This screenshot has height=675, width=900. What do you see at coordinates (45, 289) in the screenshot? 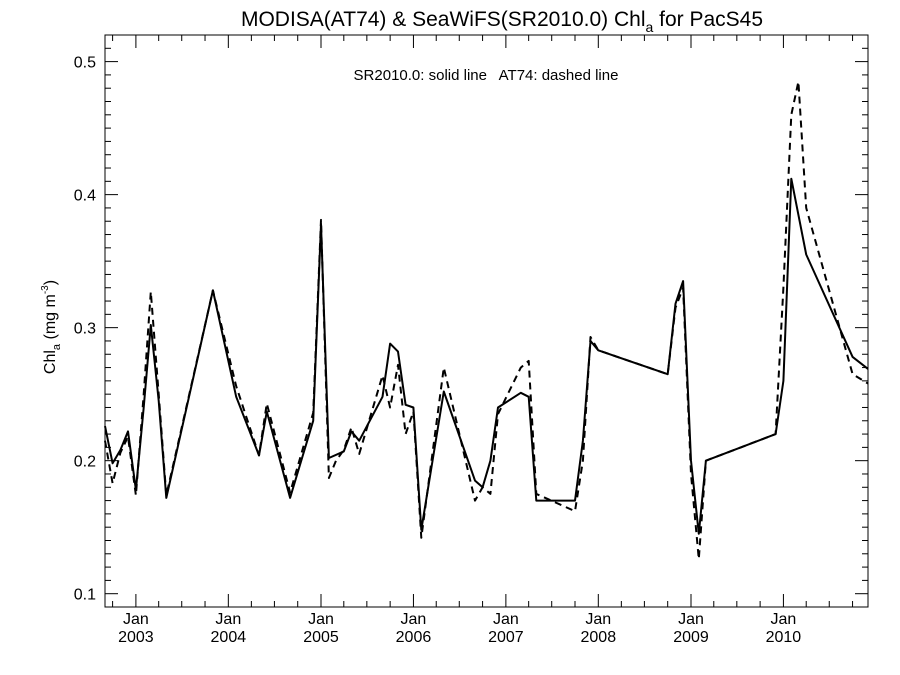
I see `y-axis-label-superscript: -3` at bounding box center [45, 289].